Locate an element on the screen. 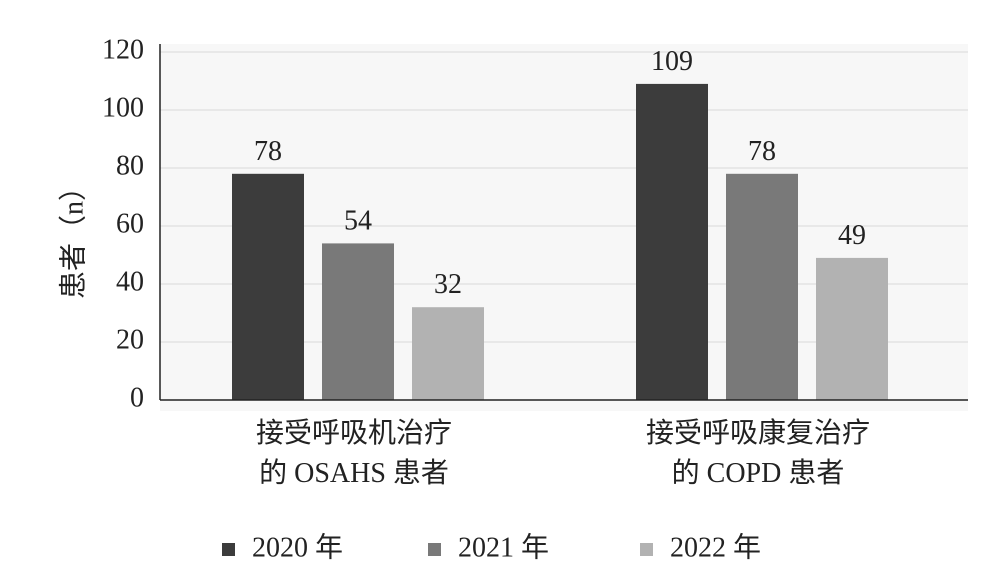 The image size is (1004, 583). legend-label: 2020 年 is located at coordinates (297, 547).